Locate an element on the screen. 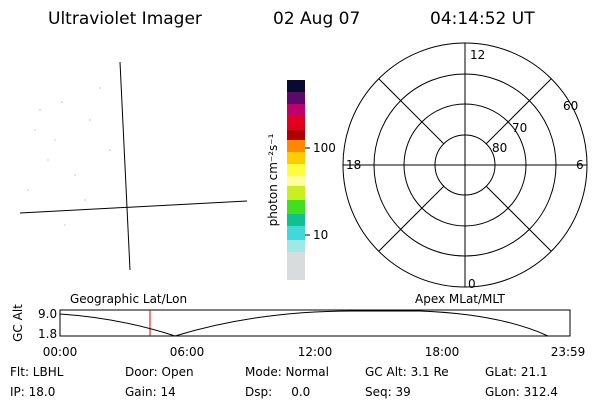  footer-field: GLat: 21.1 is located at coordinates (516, 372).